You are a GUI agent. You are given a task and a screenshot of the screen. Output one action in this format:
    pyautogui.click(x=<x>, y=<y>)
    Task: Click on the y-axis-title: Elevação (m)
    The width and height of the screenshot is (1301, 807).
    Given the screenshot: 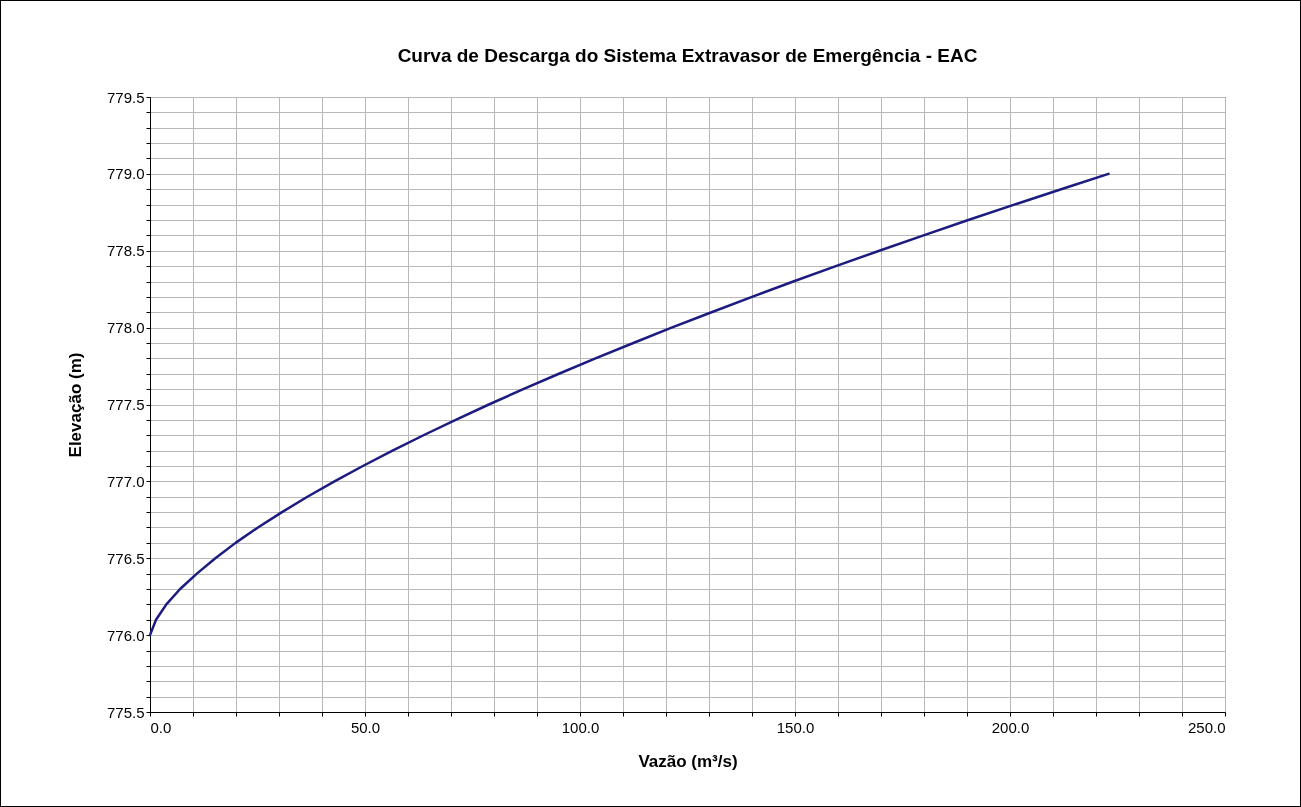 What is the action you would take?
    pyautogui.click(x=75, y=405)
    